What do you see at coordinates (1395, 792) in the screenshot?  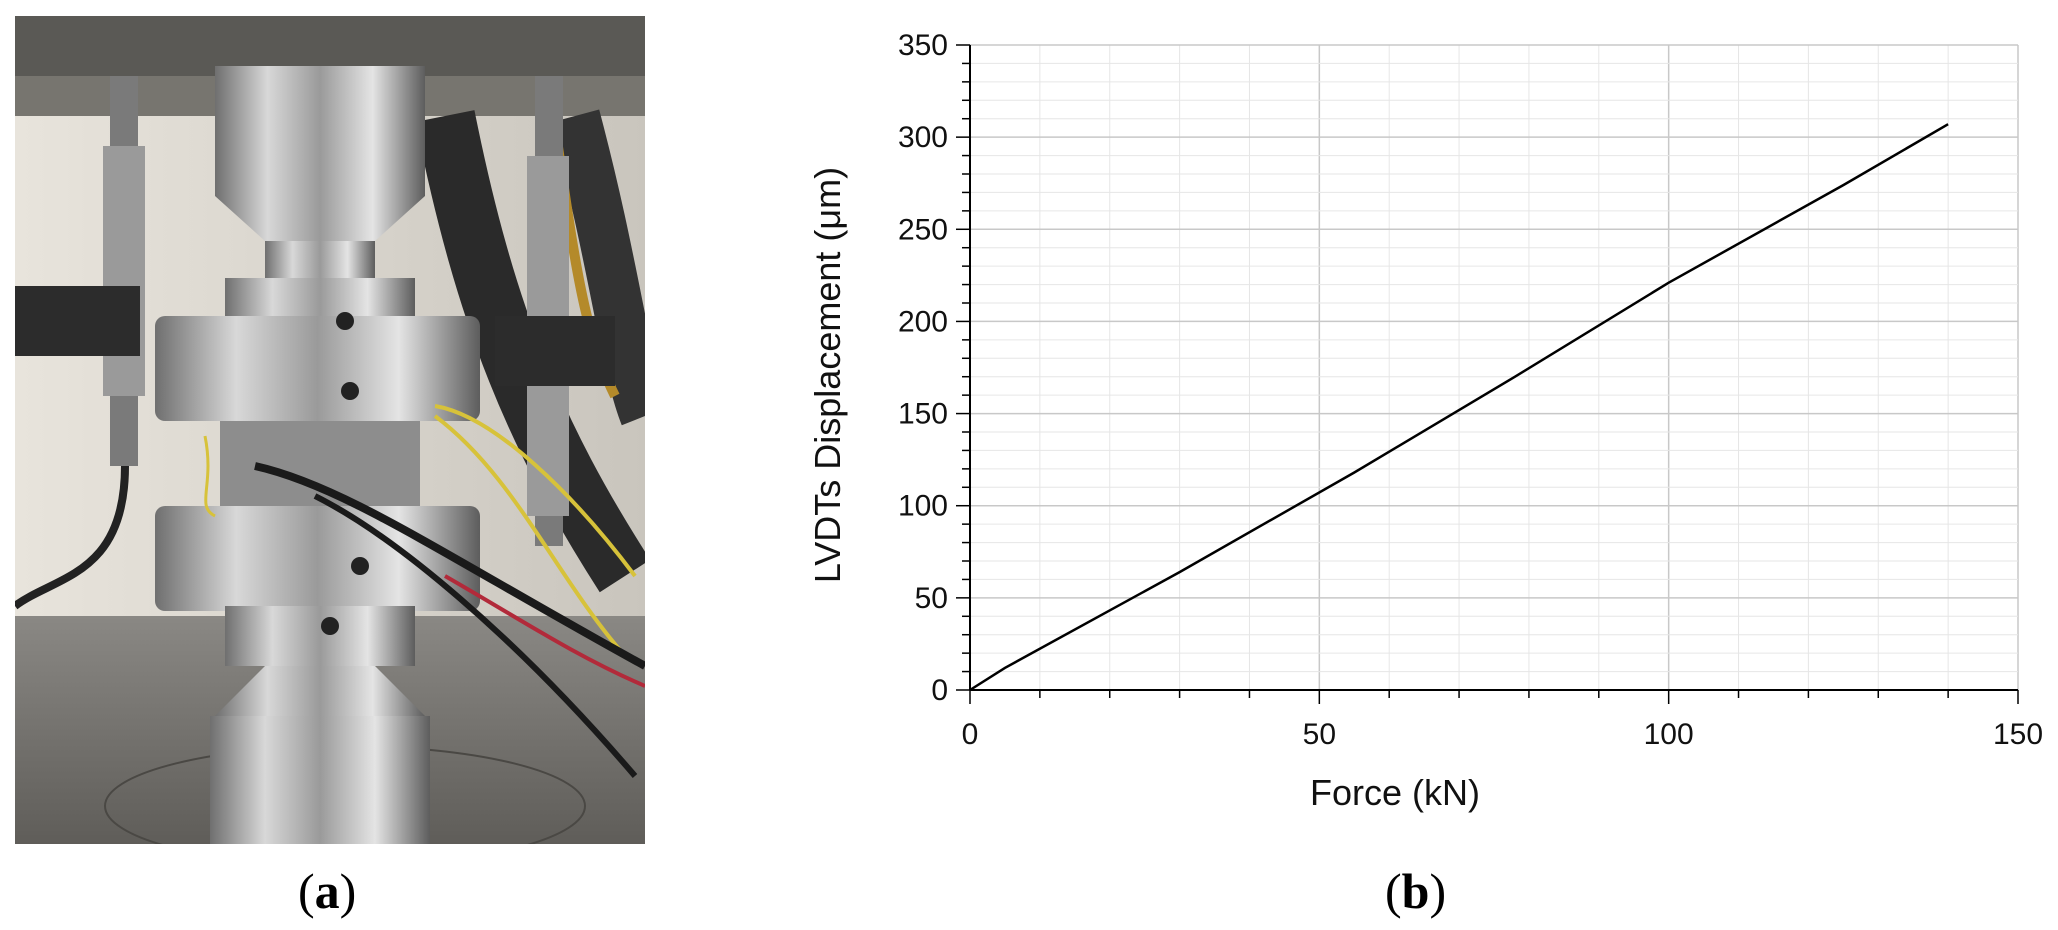 I see `x-axis-label: Force (kN)` at bounding box center [1395, 792].